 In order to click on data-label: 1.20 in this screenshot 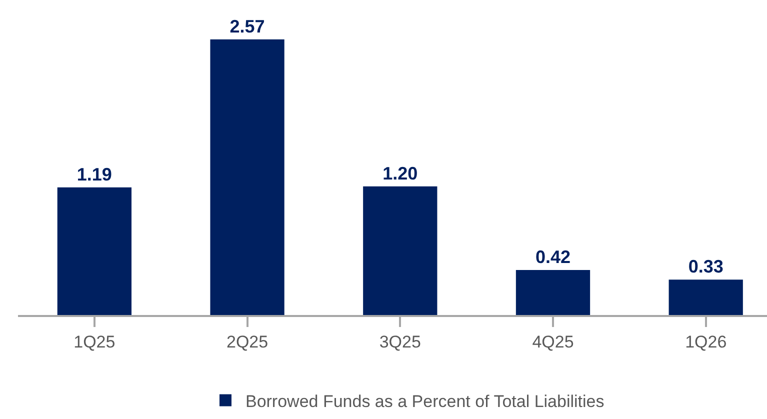, I will do `click(400, 173)`.